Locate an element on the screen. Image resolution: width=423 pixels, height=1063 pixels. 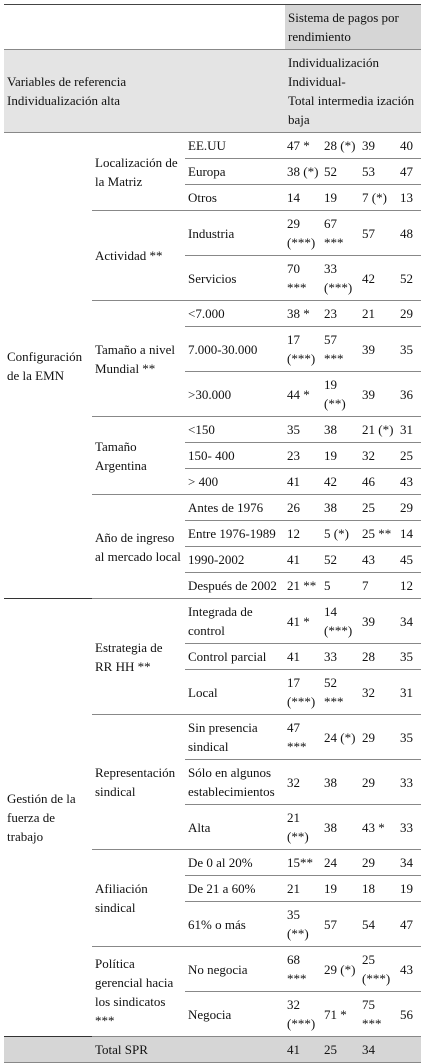
cell-value: 33 (***) is located at coordinates (341, 278).